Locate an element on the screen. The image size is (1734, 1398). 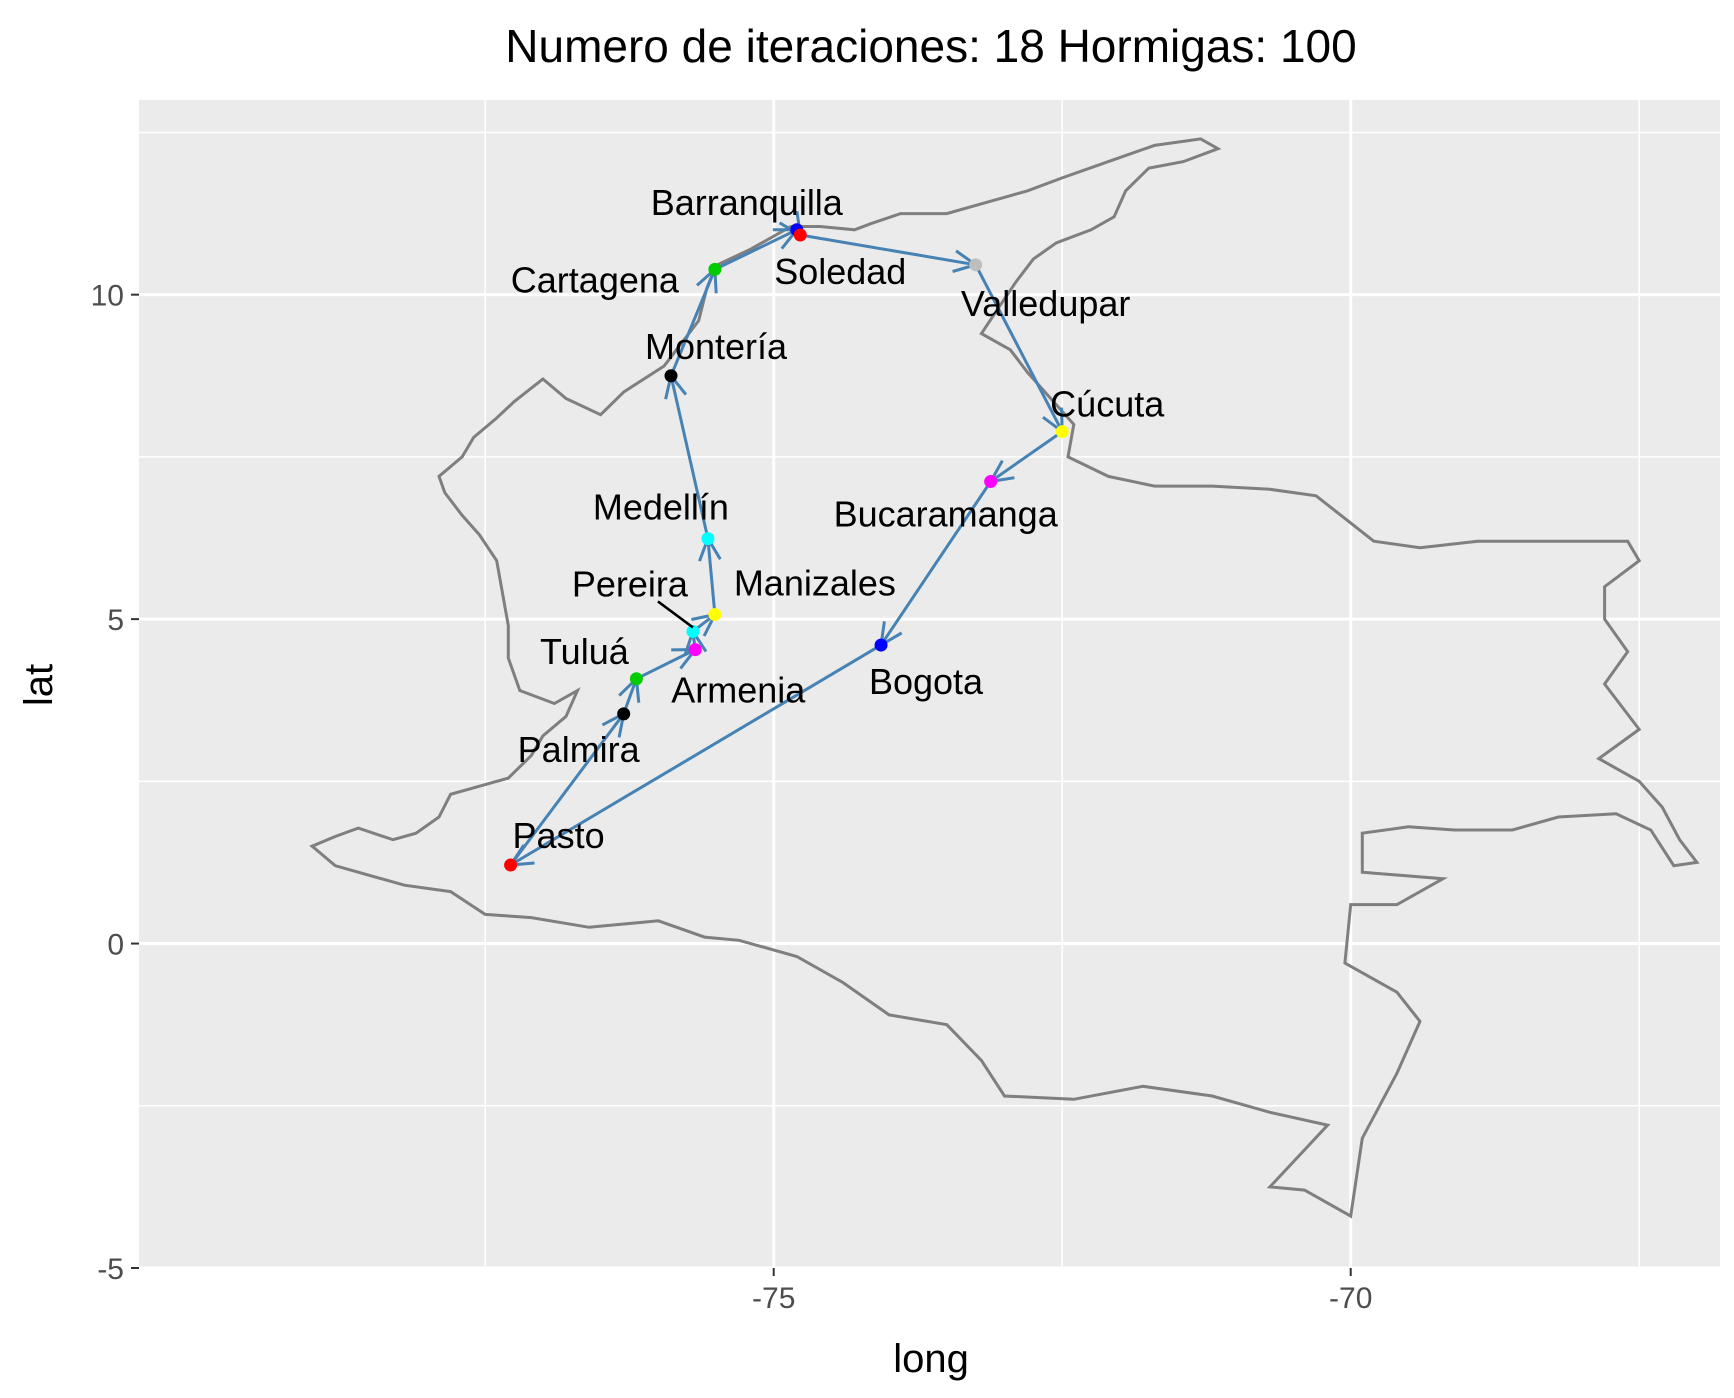
city-label: Barranquilla is located at coordinates (747, 202).